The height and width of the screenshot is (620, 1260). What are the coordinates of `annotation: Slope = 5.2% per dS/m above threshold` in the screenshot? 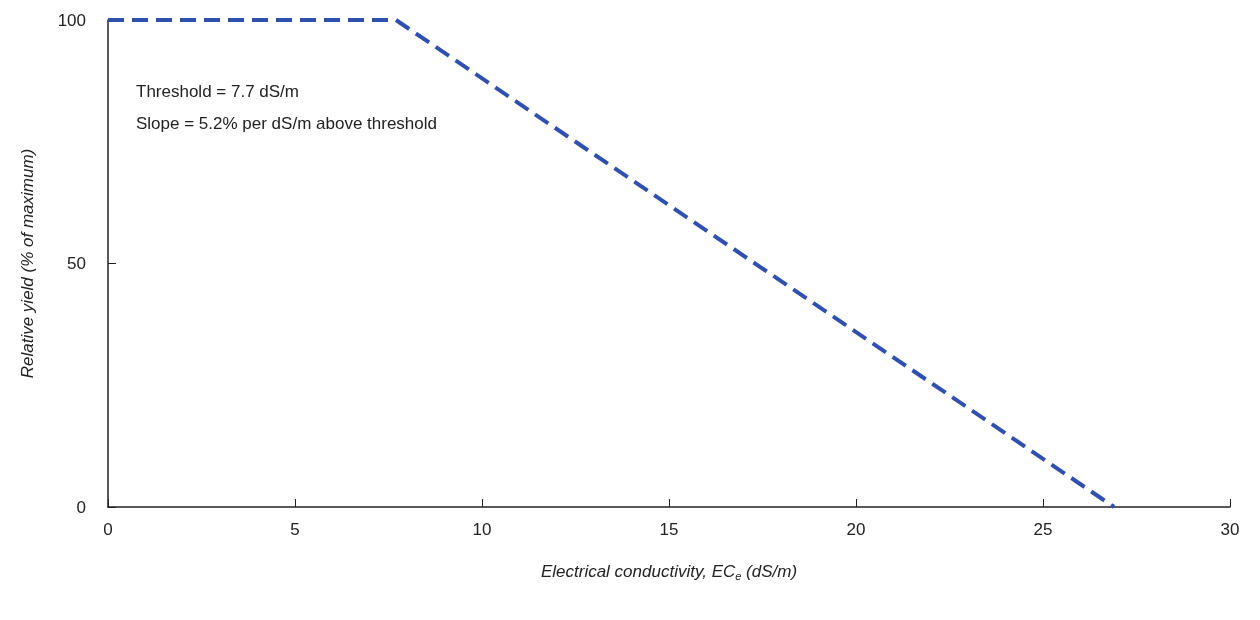 It's located at (286, 123).